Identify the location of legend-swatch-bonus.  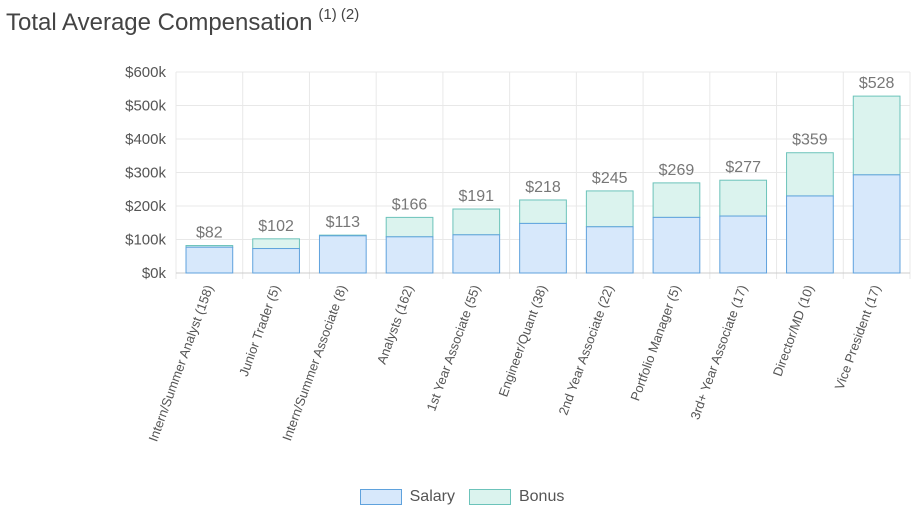
(489, 497).